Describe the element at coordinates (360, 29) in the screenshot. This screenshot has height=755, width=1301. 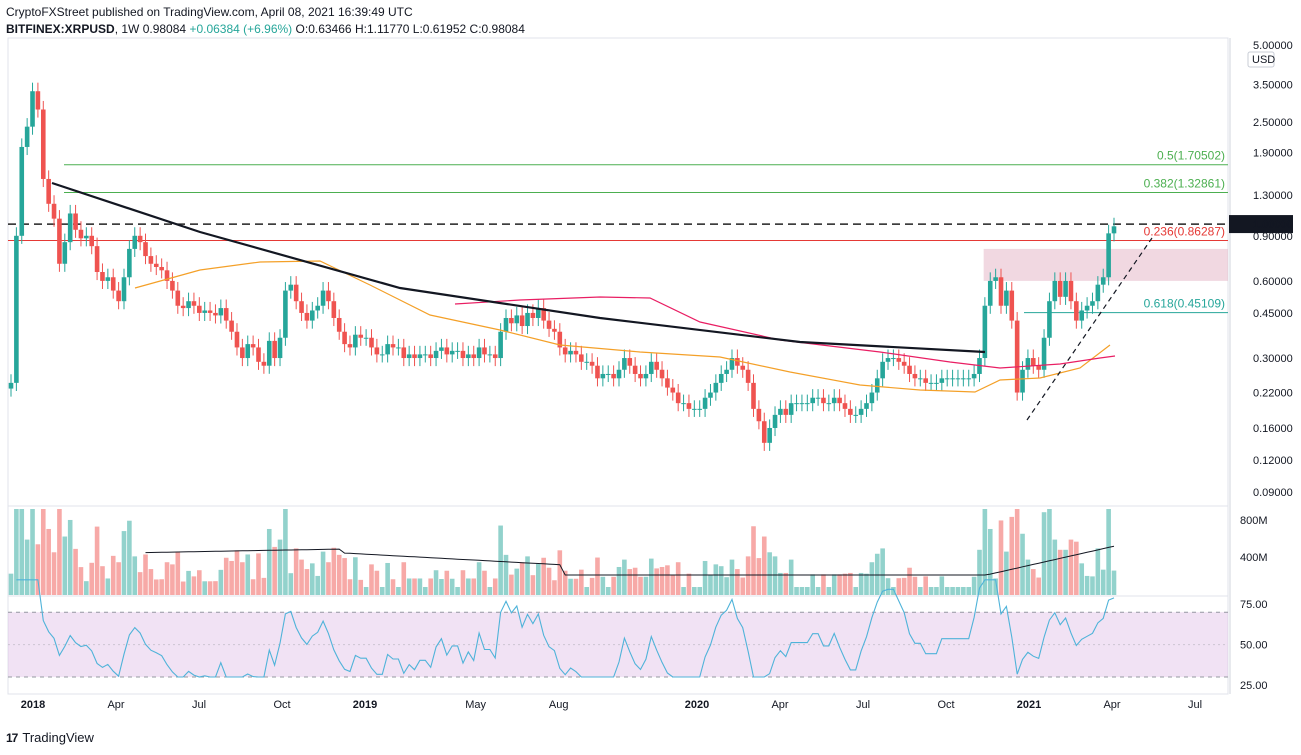
I see `high-label: H:` at that location.